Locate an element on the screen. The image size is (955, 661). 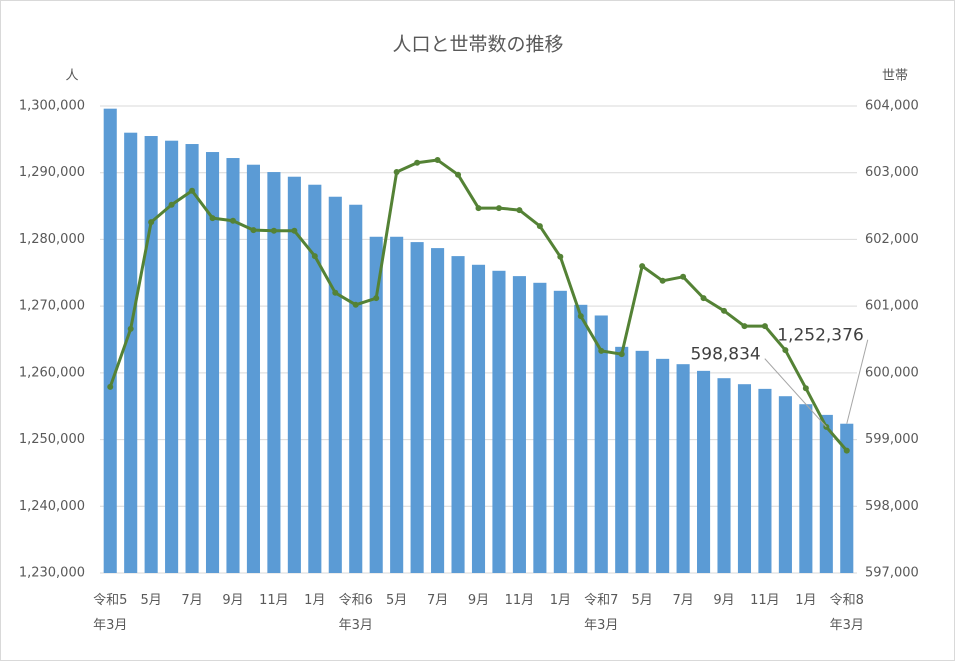
data-label: 598,834 is located at coordinates (725, 355).